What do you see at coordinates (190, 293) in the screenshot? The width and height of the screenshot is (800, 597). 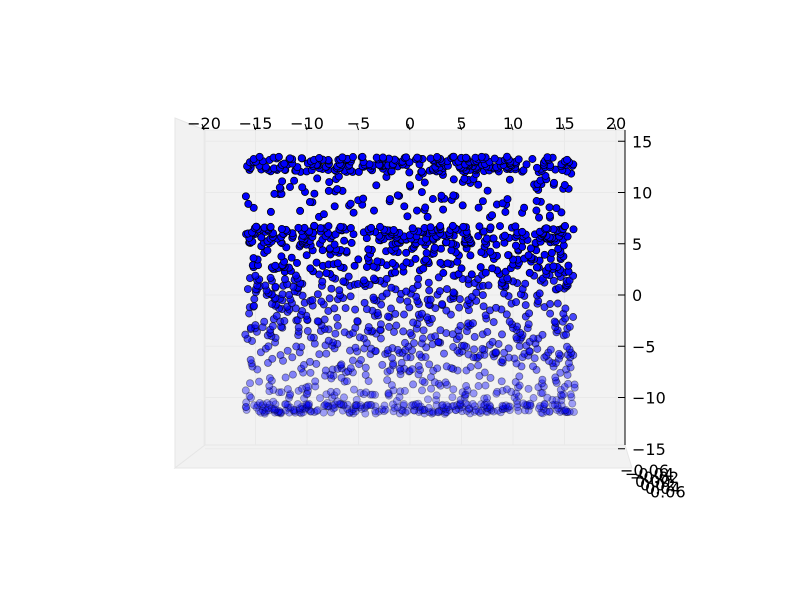 I see `left-pane` at bounding box center [190, 293].